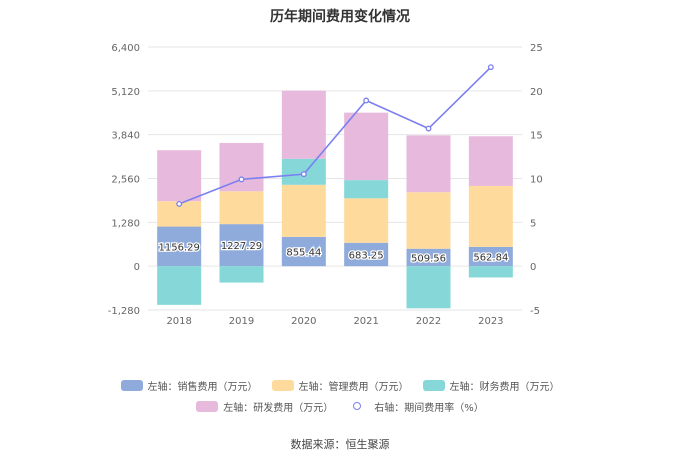 This screenshot has width=680, height=460. What do you see at coordinates (536, 180) in the screenshot?
I see `right-tick-label: 10` at bounding box center [536, 180].